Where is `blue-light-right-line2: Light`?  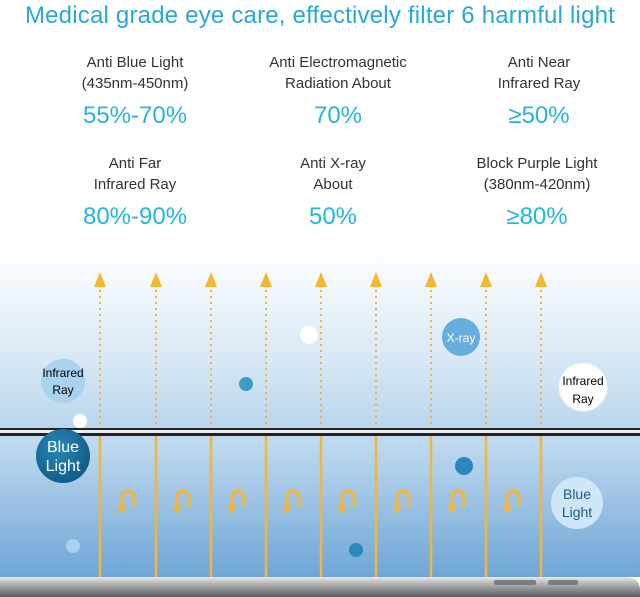
blue-light-right-line2: Light is located at coordinates (577, 512).